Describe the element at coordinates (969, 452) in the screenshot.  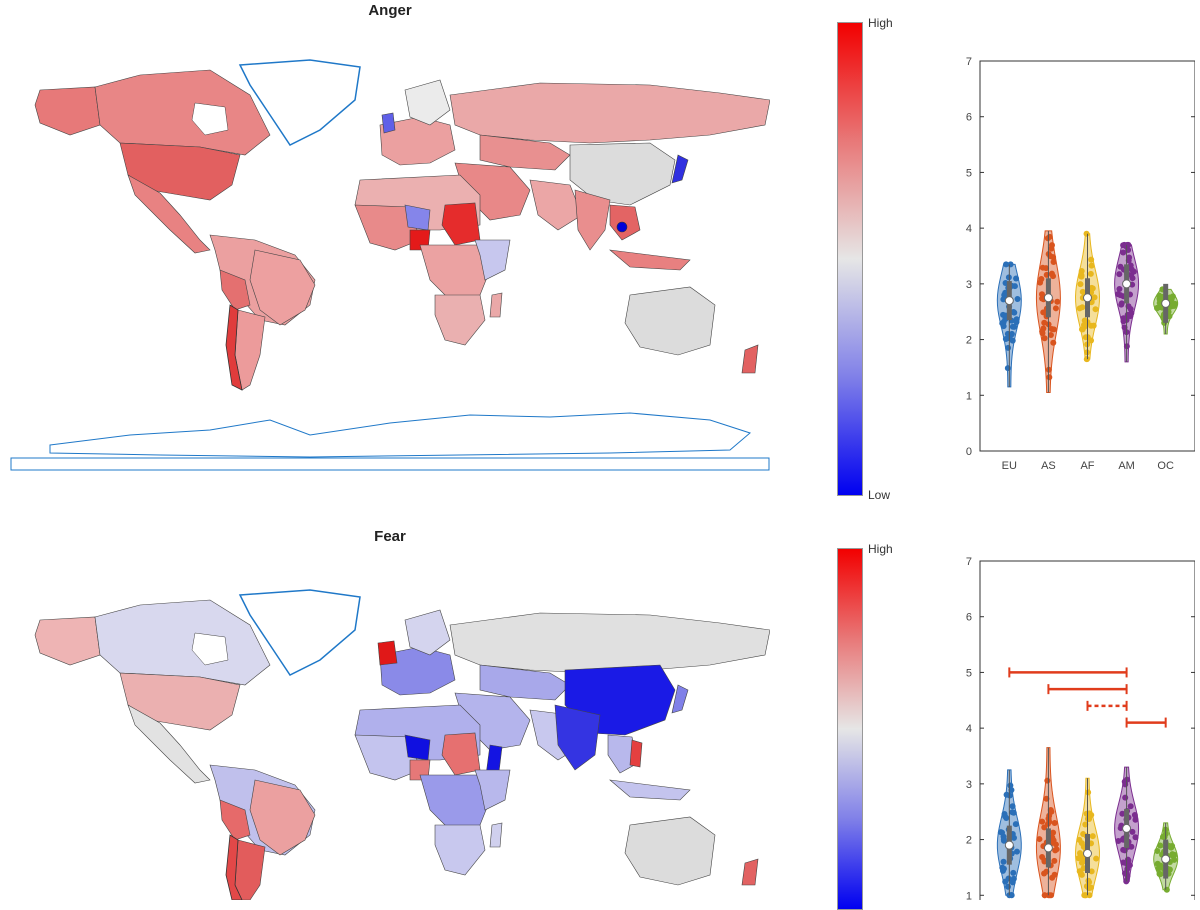
I see `y-tick-label: 0` at that location.